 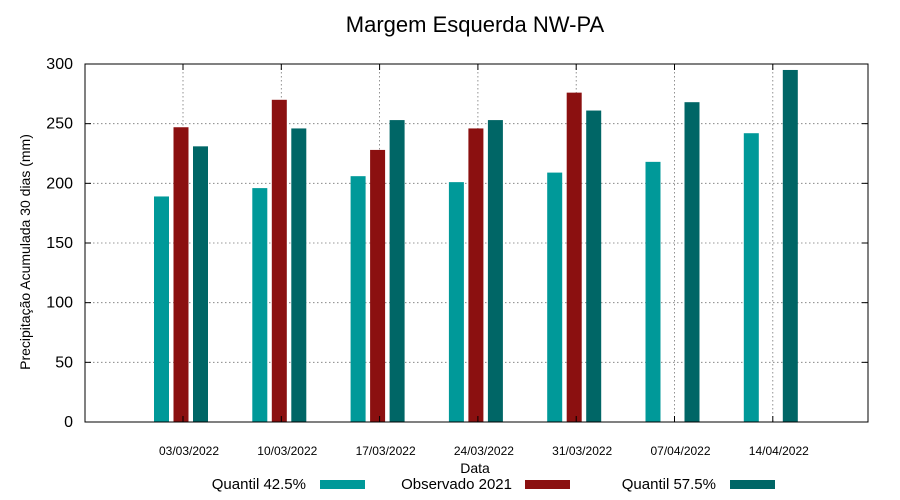 What do you see at coordinates (64, 362) in the screenshot?
I see `y-tick-label: 50` at bounding box center [64, 362].